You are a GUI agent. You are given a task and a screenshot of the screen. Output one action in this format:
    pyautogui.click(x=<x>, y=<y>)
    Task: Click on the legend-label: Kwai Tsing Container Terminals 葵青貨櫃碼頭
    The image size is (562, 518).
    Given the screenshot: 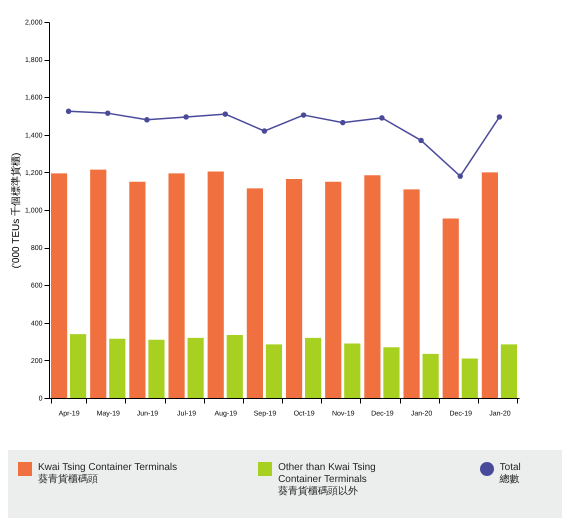 What is the action you would take?
    pyautogui.click(x=108, y=474)
    